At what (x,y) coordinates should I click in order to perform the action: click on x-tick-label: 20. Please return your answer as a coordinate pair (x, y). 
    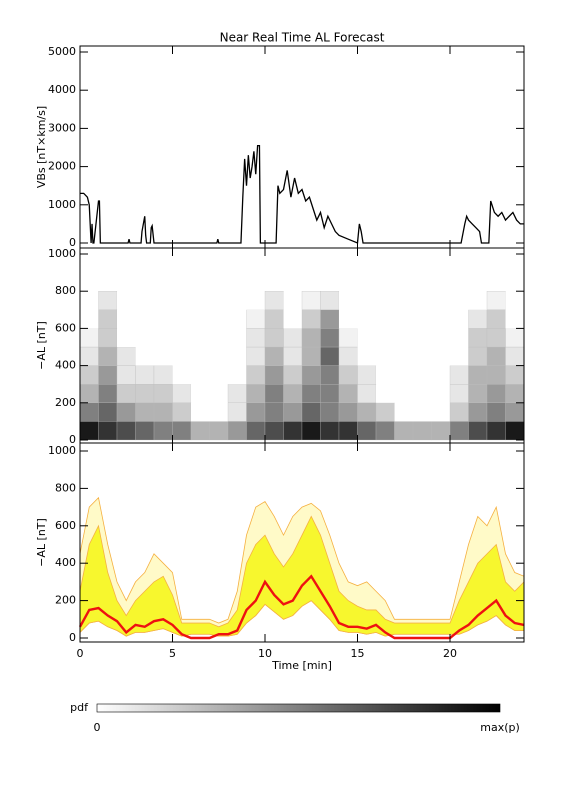
    Looking at the image, I should click on (450, 653).